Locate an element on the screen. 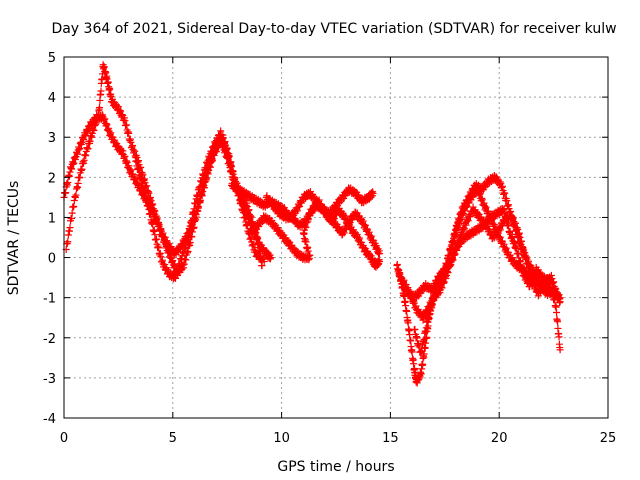 This screenshot has width=640, height=480. y-tick-label: 2 is located at coordinates (52, 178).